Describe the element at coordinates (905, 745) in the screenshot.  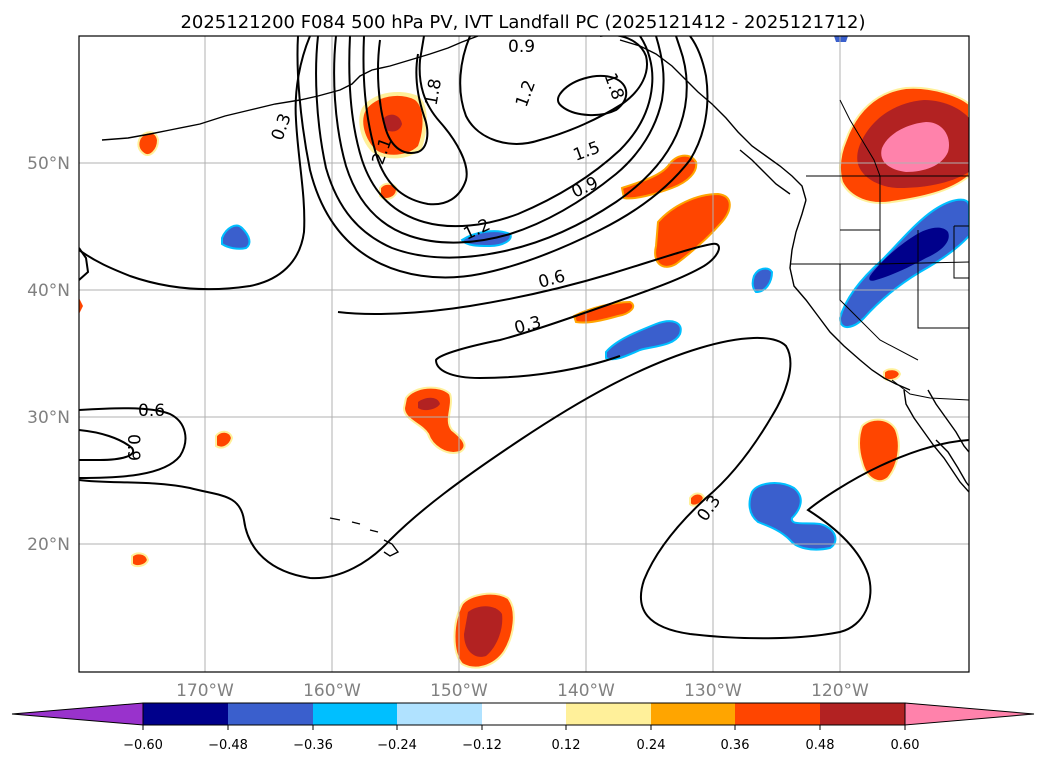
I see `colorbar-tick-label: 0.60` at that location.